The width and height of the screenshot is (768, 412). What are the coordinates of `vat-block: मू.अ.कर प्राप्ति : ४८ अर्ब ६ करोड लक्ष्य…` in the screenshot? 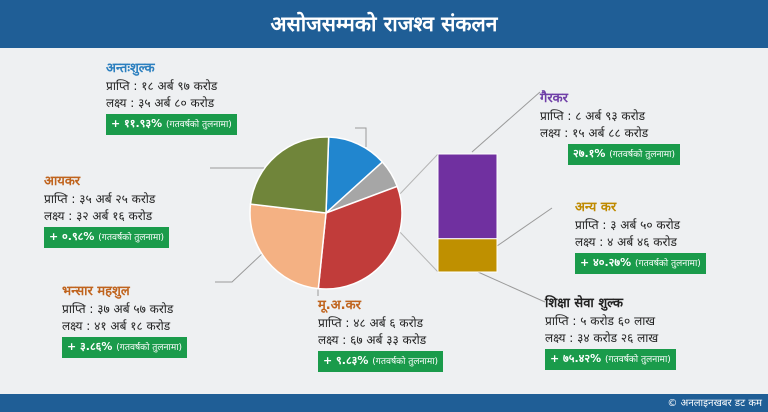 It's located at (381, 334).